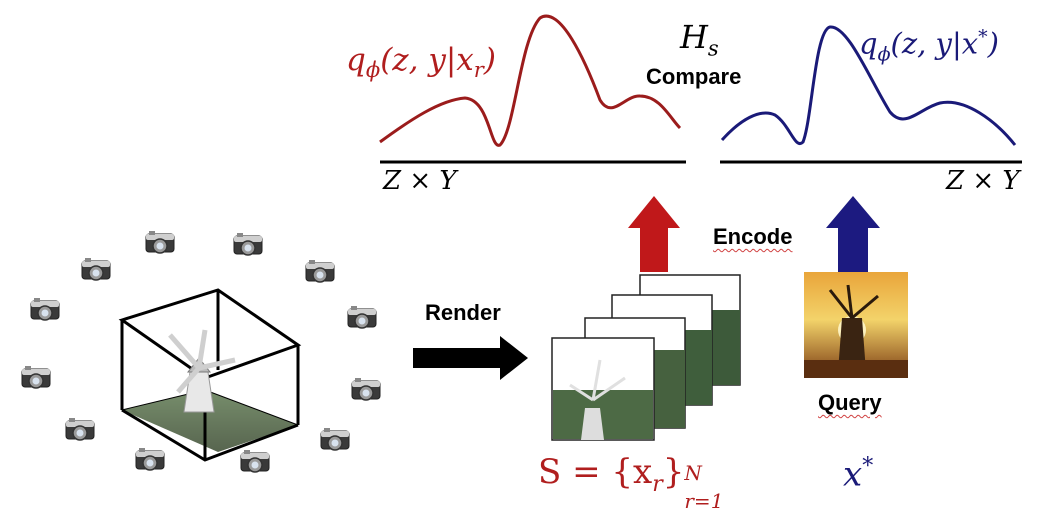 This screenshot has width=1043, height=519. I want to click on render-distribution-curve, so click(530, 80).